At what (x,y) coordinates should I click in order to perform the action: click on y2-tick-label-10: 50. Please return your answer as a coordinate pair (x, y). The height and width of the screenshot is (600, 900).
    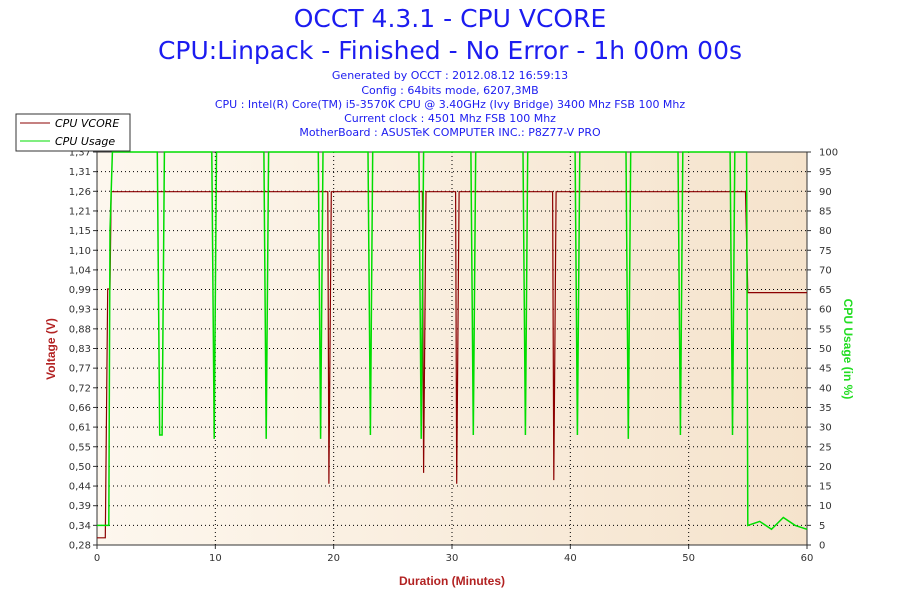
    Looking at the image, I should click on (825, 349).